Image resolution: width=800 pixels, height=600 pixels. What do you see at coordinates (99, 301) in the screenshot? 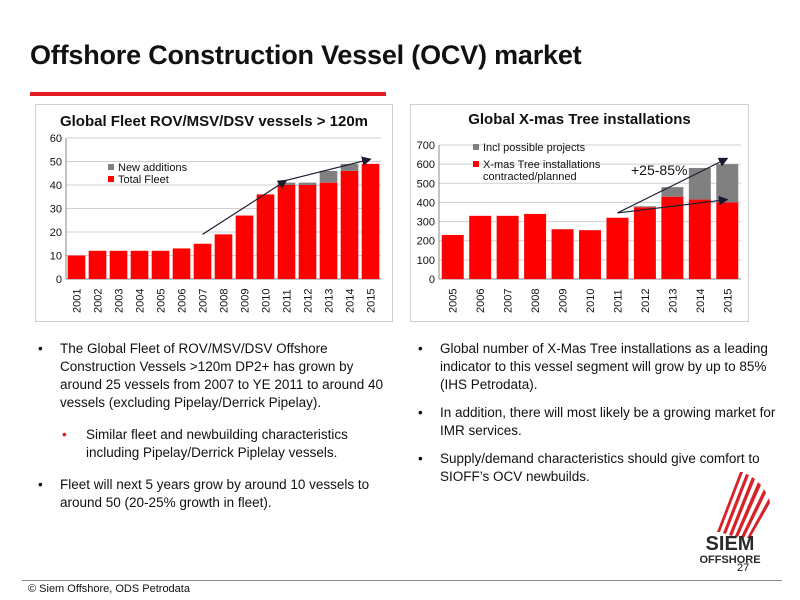
I see `x-tick-label: 2002` at bounding box center [99, 301].